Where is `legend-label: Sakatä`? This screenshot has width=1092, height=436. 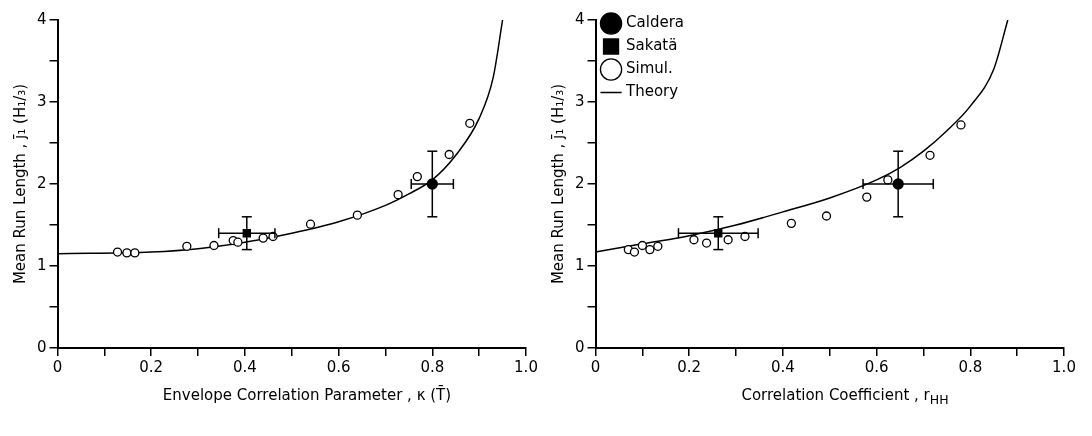
legend-label: Sakatä is located at coordinates (652, 45).